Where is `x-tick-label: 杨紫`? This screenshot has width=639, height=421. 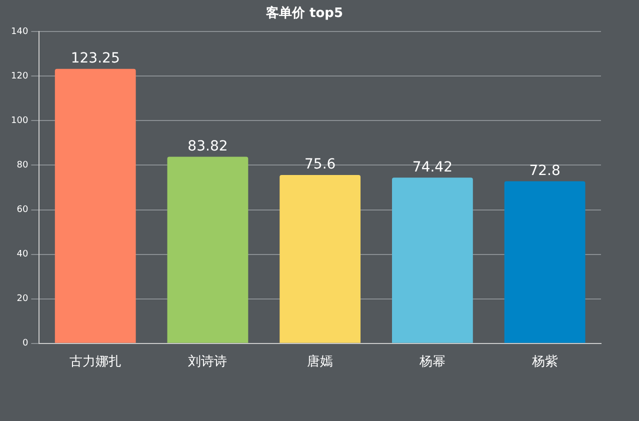
x-tick-label: 杨紫 is located at coordinates (544, 362).